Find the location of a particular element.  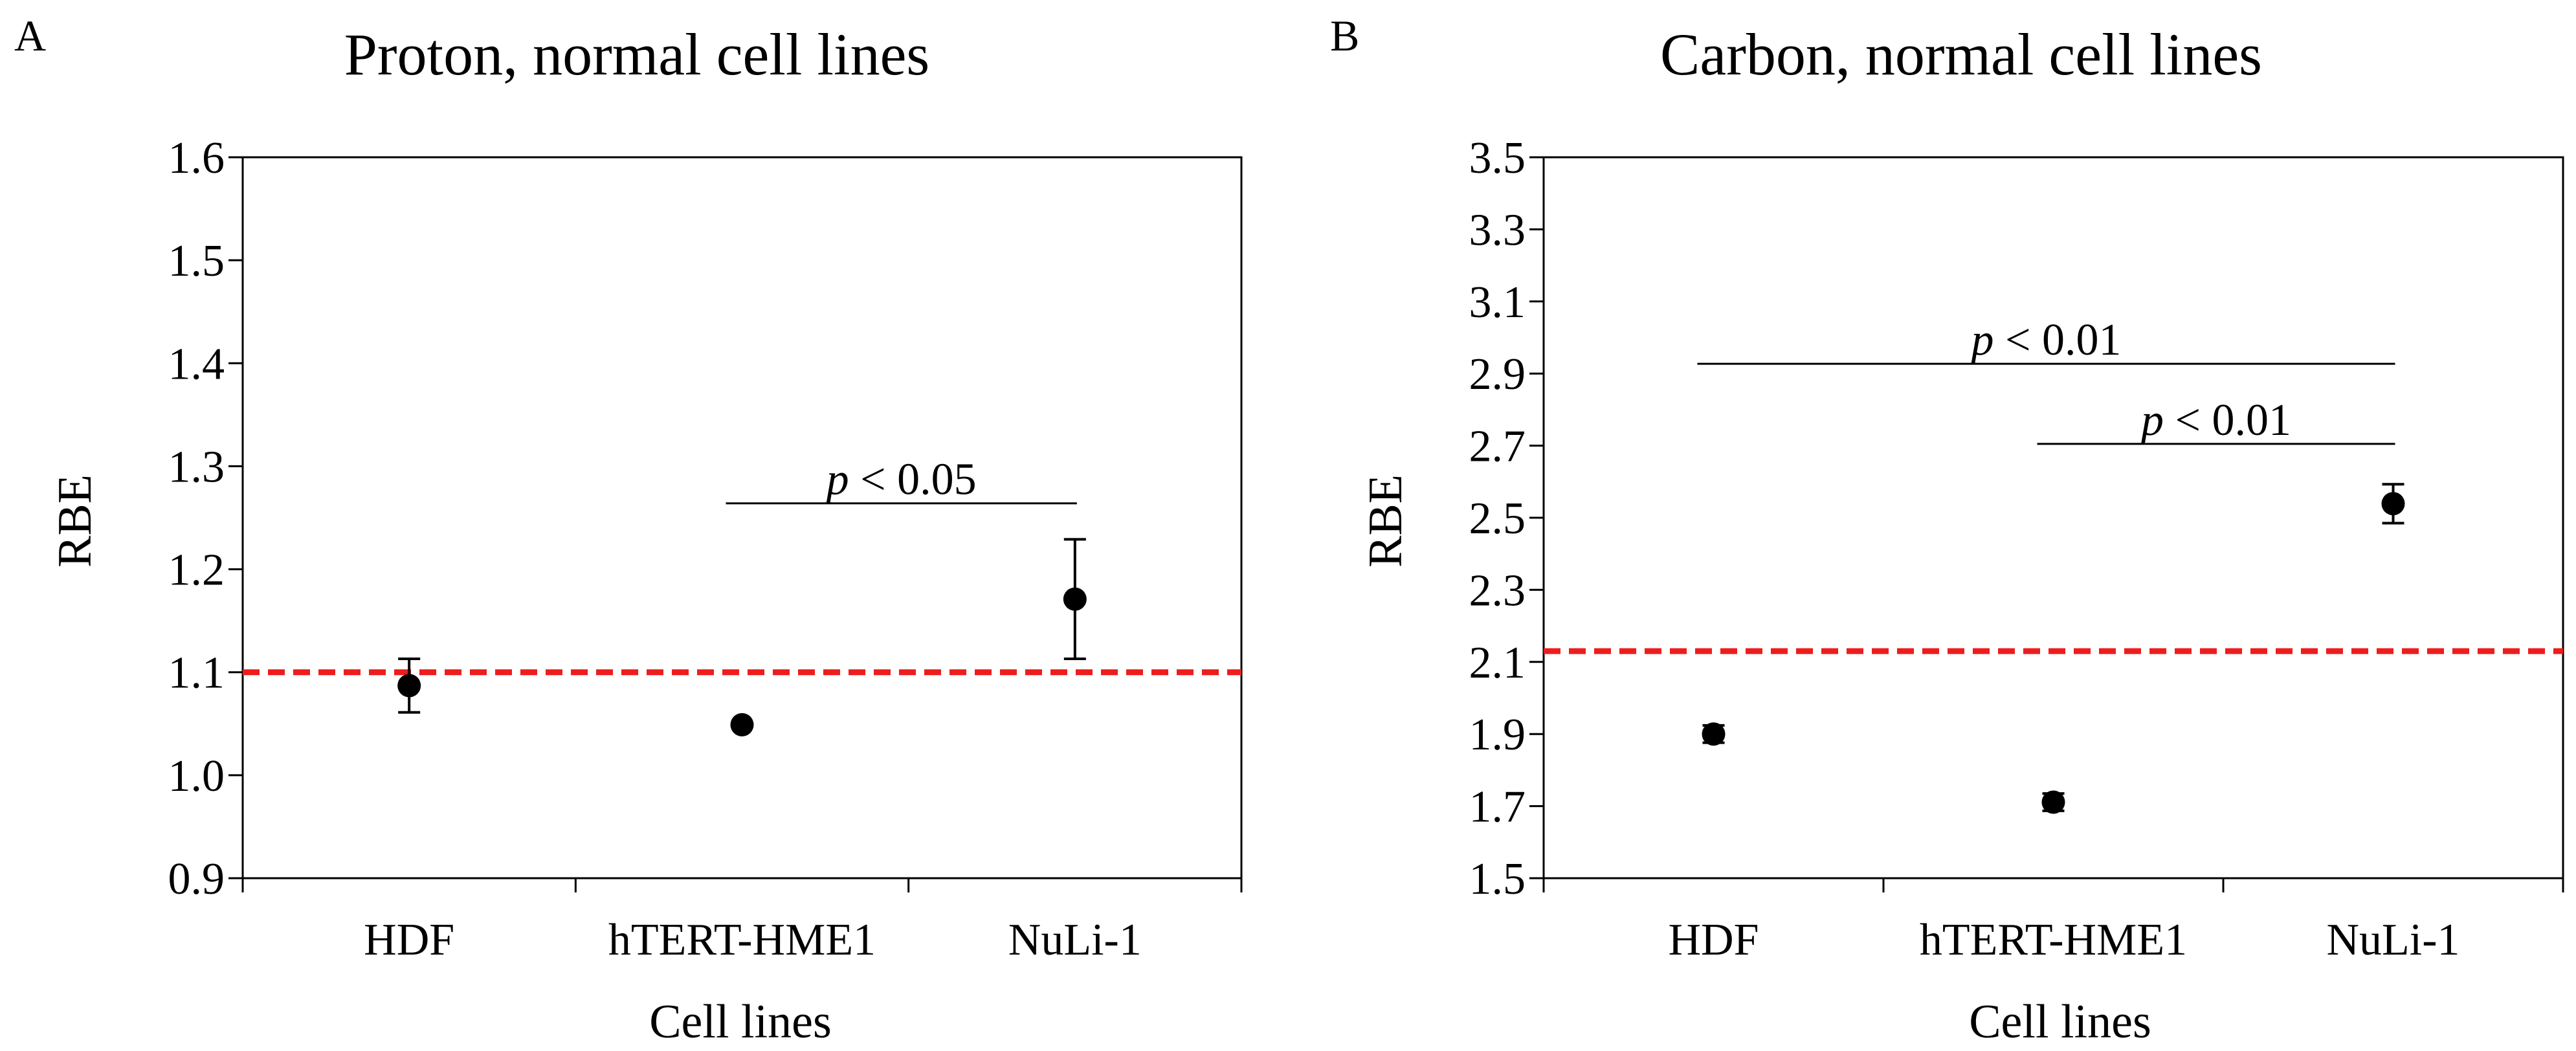

y-tick-label: 1.2 is located at coordinates (196, 571).